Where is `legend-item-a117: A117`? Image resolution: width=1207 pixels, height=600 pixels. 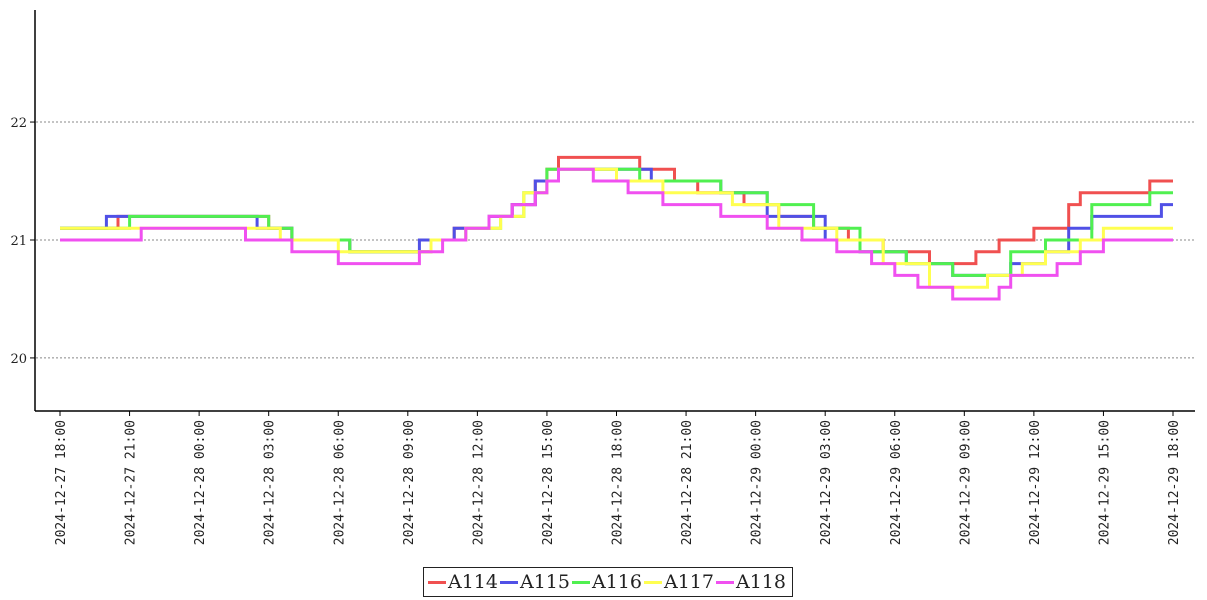
legend-item-a117: A117 is located at coordinates (679, 582).